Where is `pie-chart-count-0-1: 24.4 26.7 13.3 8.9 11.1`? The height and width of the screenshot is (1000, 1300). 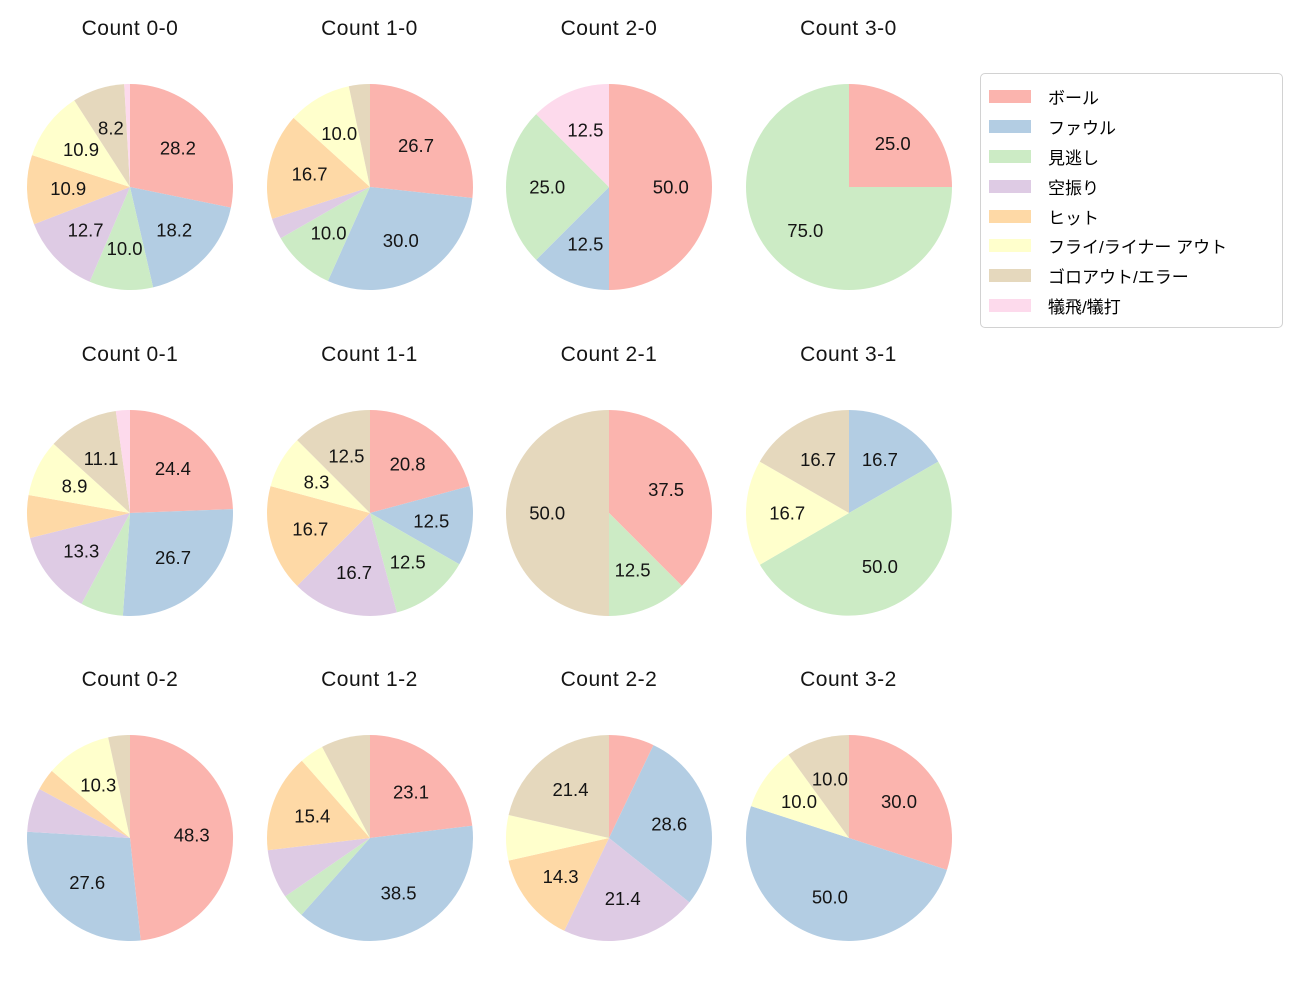 pie-chart-count-0-1: 24.4 26.7 13.3 8.9 11.1 is located at coordinates (130, 512).